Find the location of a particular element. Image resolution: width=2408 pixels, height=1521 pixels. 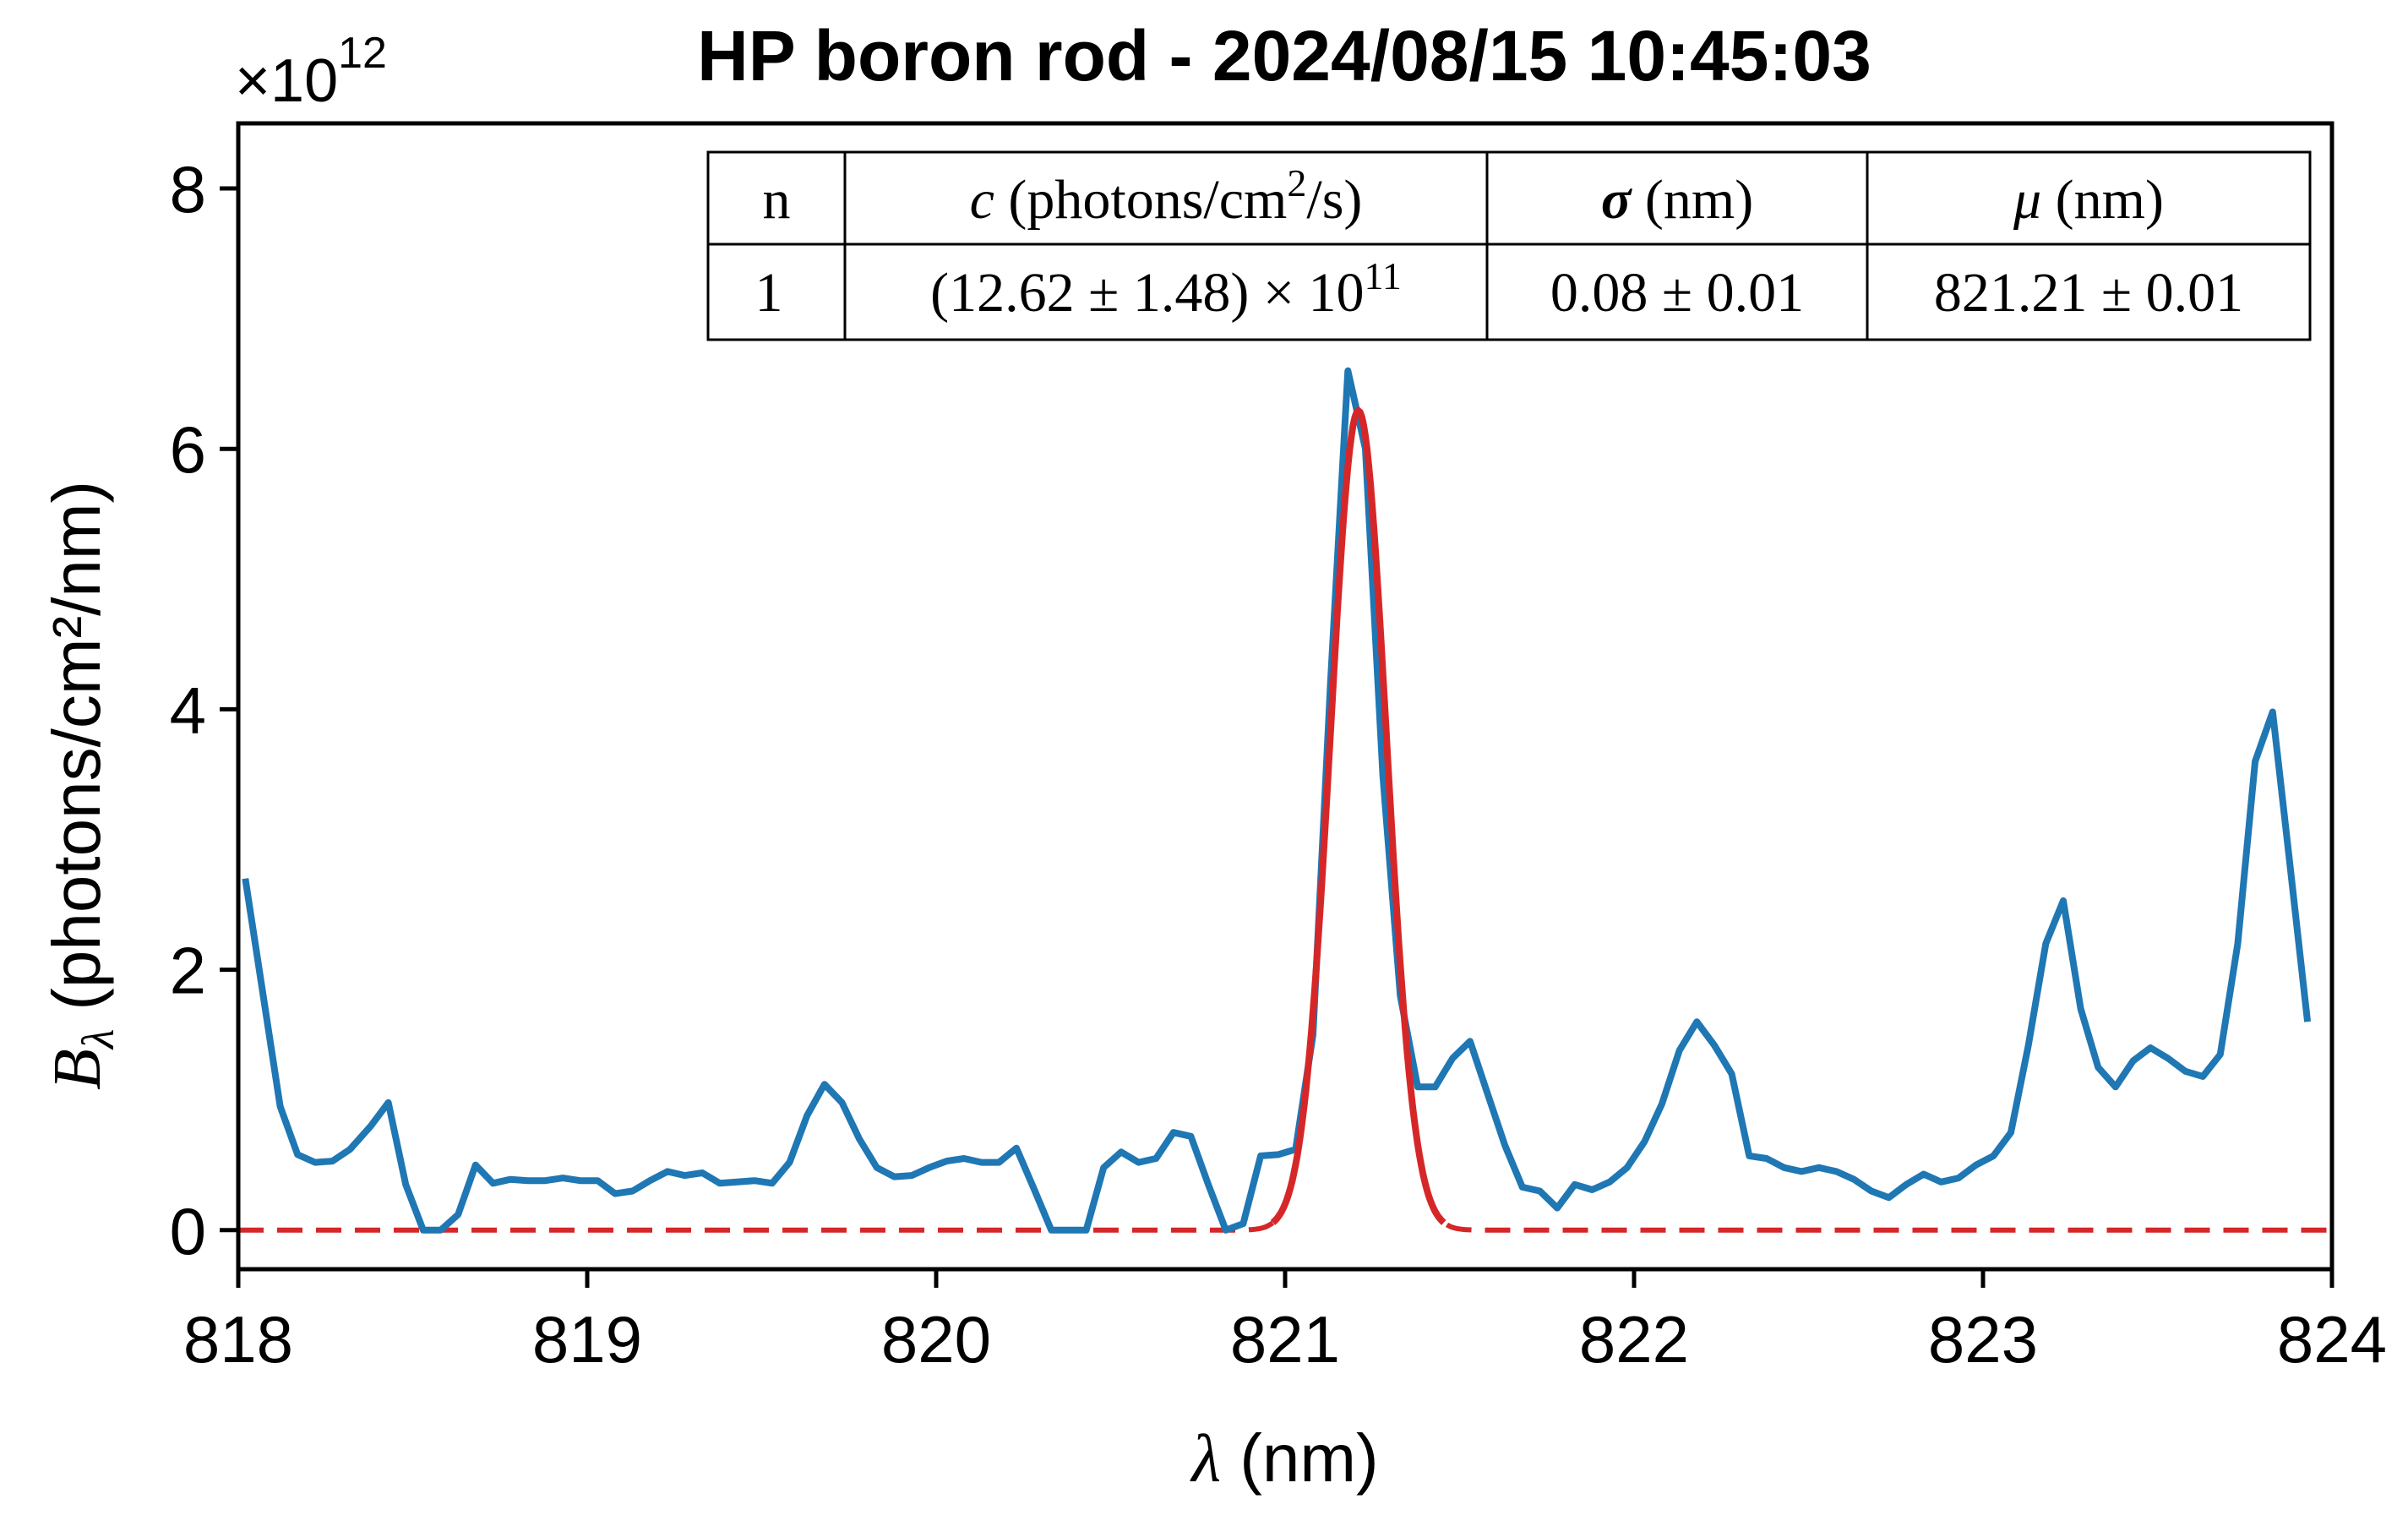

chart-title: HP boron rod - 2024/08/15 10:45:03 is located at coordinates (1284, 55).